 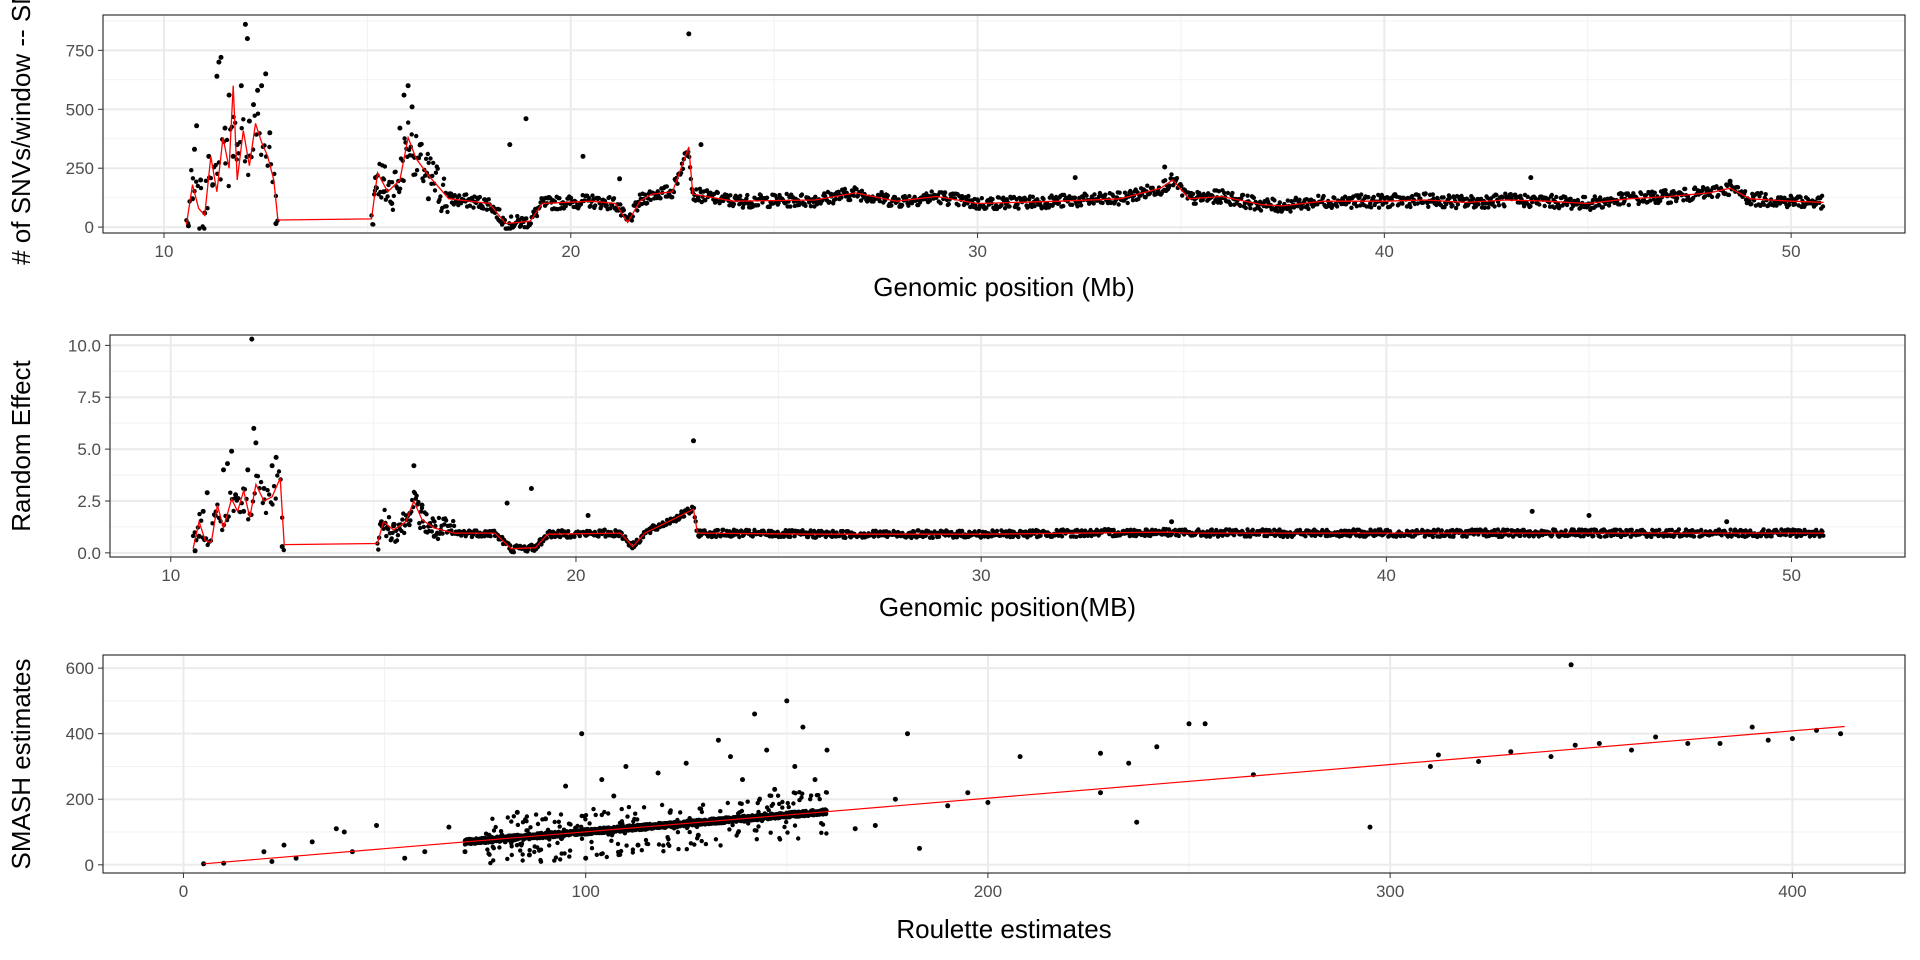 I want to click on x-tick-label: 300, so click(x=1390, y=891).